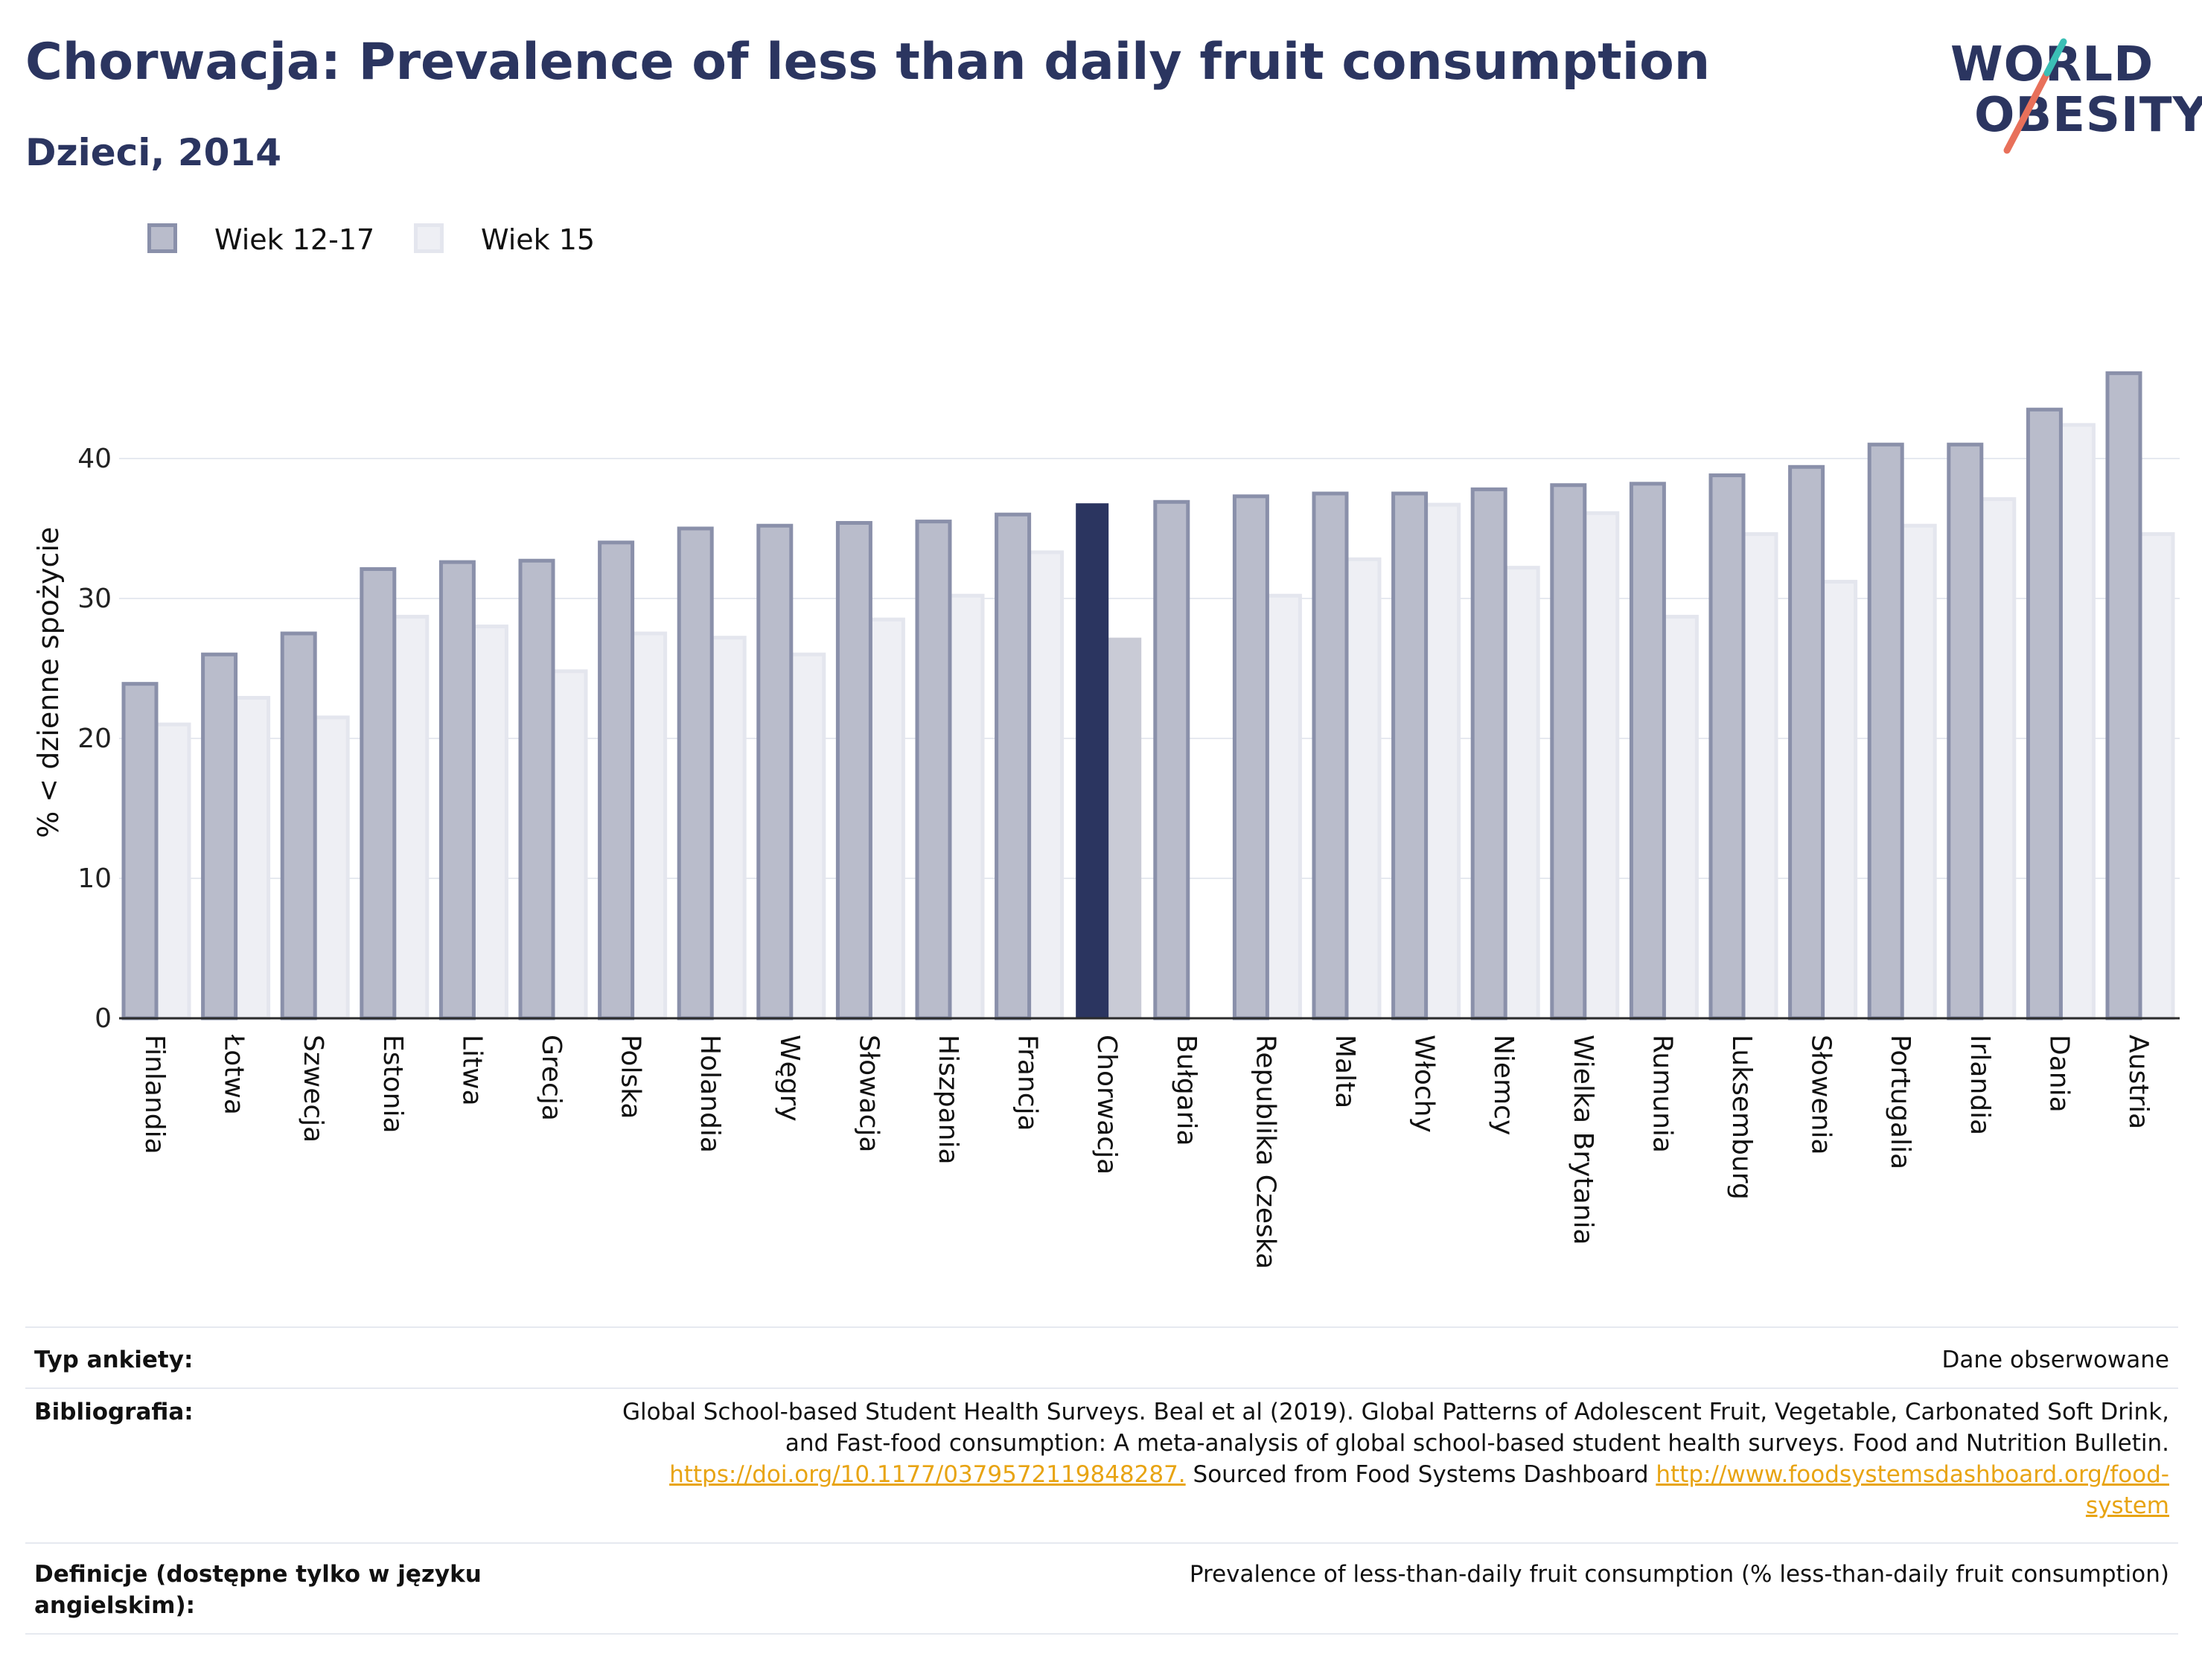  I want to click on x-tick-label: Republika Czeska, so click(1265, 1152).